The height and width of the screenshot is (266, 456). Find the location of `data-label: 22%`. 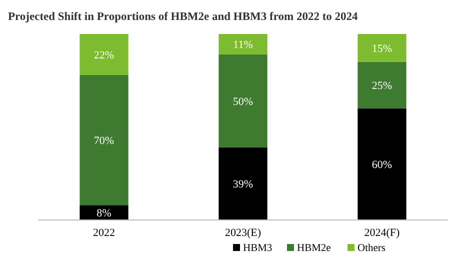

data-label: 22% is located at coordinates (104, 55).